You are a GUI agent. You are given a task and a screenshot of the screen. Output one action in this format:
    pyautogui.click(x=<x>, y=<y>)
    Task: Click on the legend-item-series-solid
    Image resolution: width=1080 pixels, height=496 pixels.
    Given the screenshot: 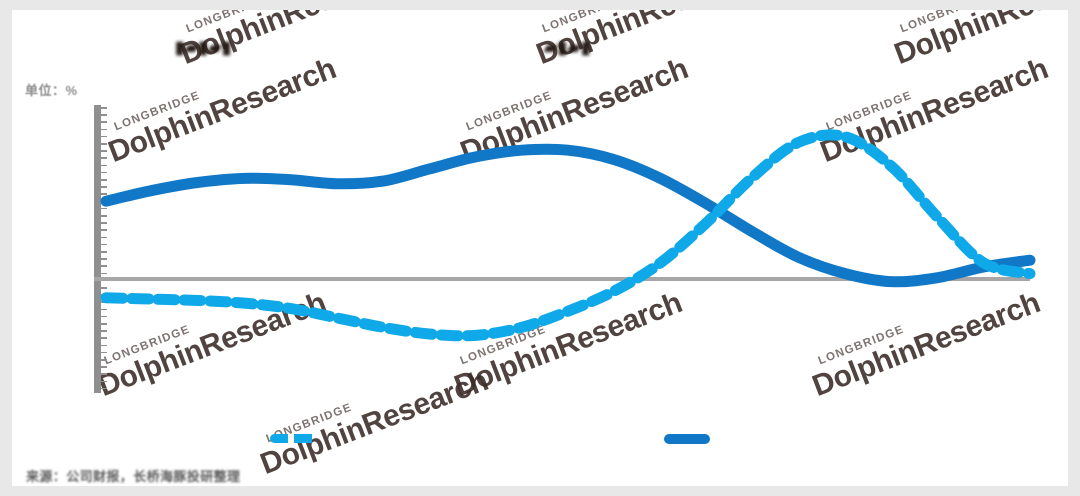 What is the action you would take?
    pyautogui.click(x=691, y=439)
    